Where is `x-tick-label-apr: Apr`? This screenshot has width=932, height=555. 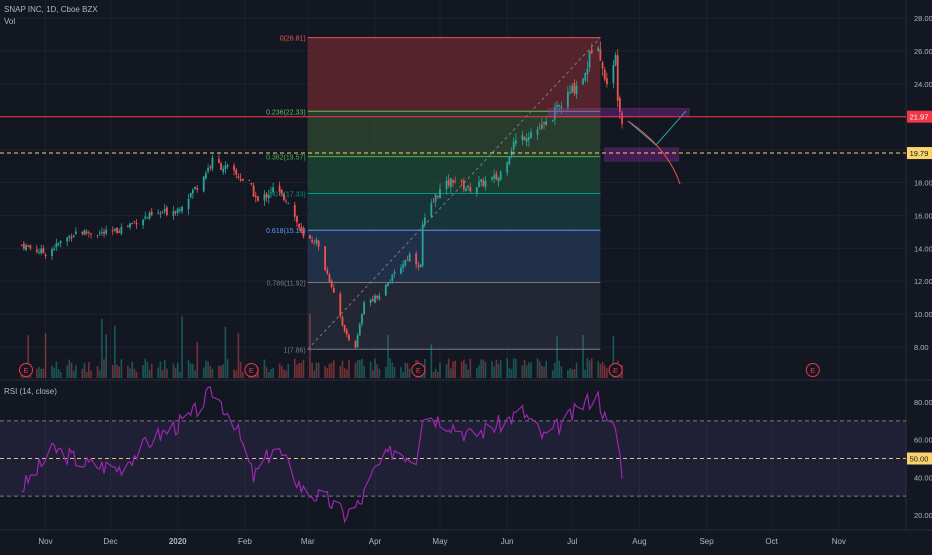
x-tick-label-apr: Apr is located at coordinates (375, 541).